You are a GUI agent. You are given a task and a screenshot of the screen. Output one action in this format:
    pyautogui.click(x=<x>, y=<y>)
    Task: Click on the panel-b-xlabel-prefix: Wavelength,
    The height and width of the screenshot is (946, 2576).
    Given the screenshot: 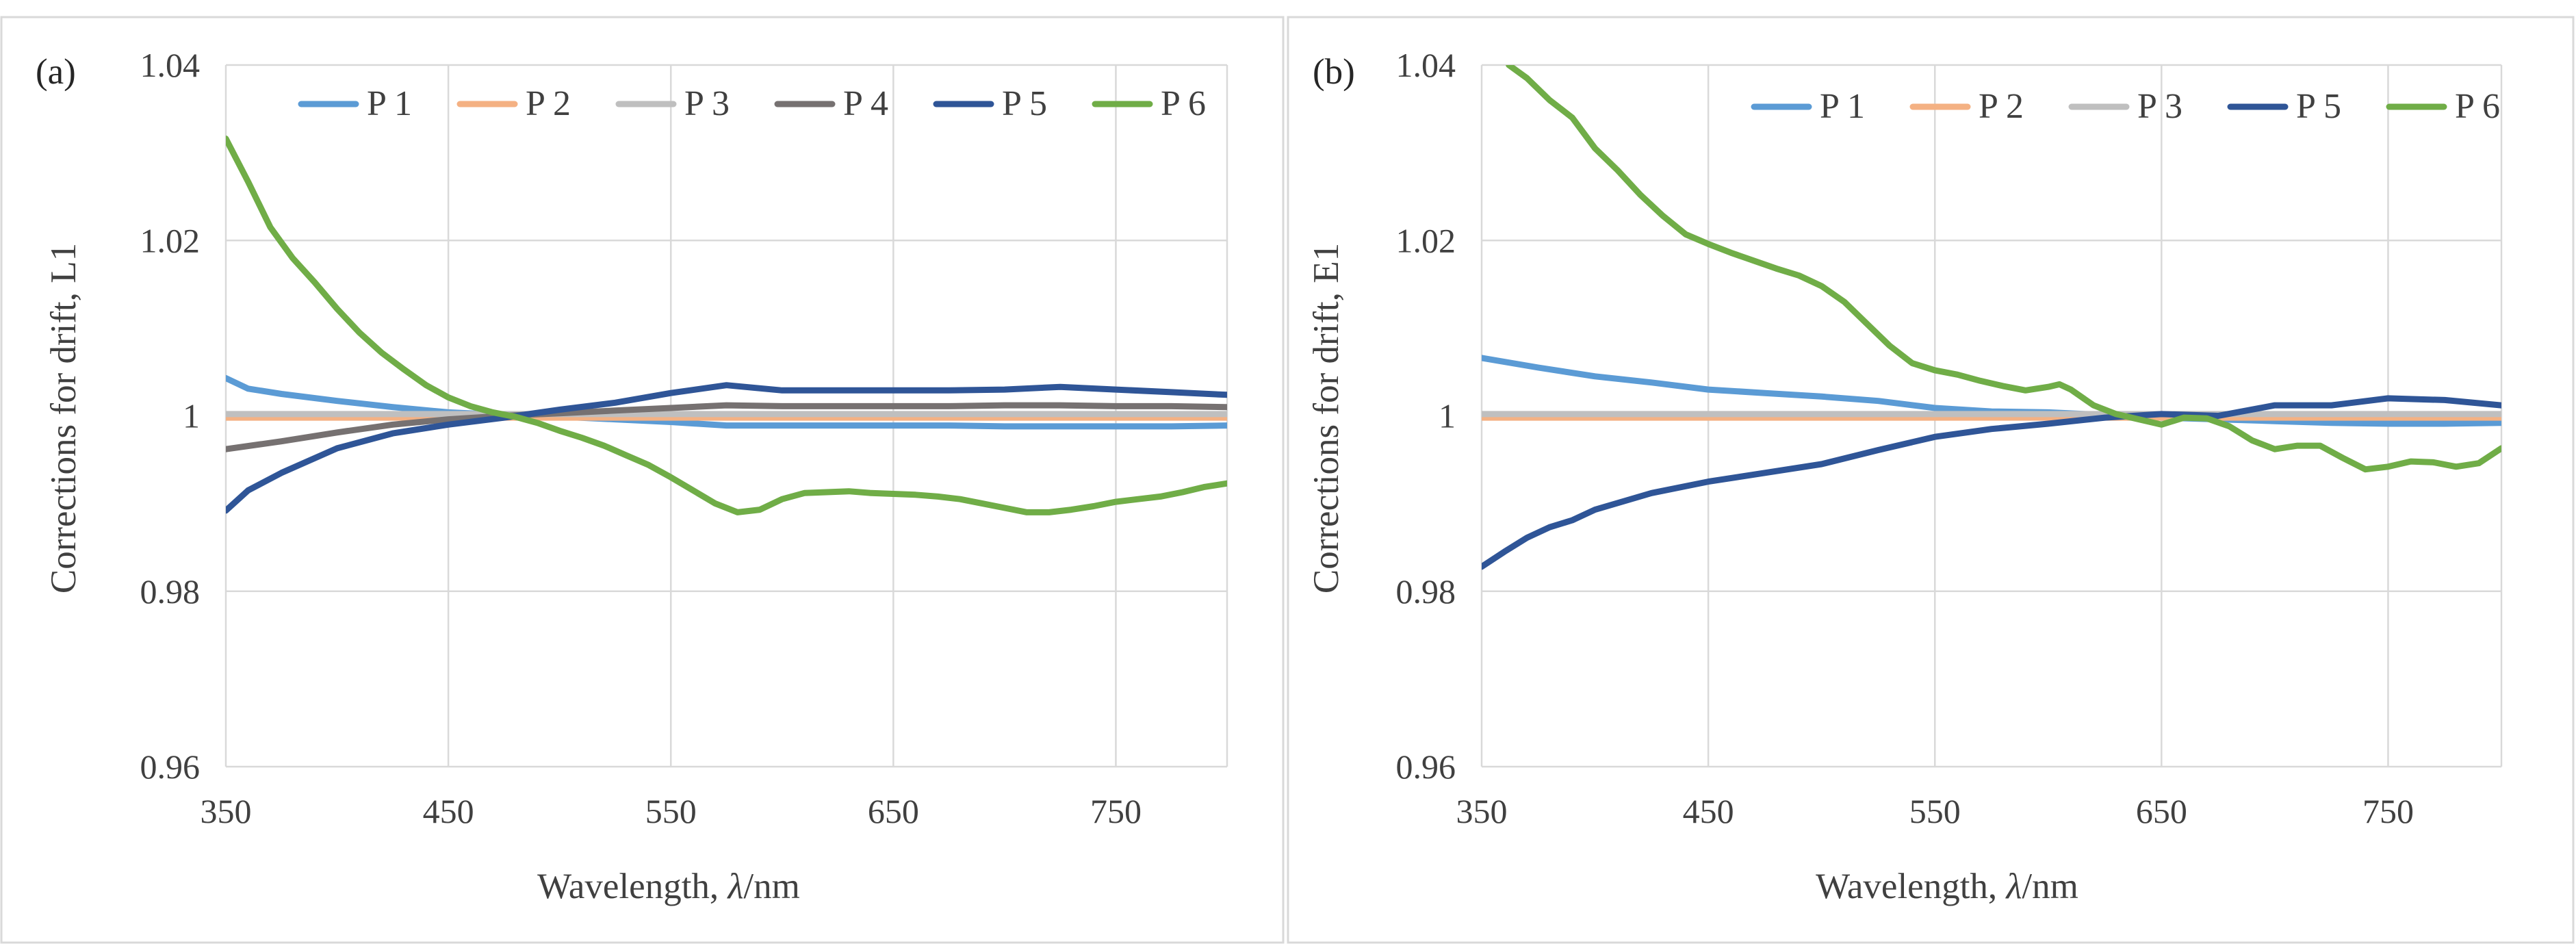 What is the action you would take?
    pyautogui.click(x=1911, y=886)
    